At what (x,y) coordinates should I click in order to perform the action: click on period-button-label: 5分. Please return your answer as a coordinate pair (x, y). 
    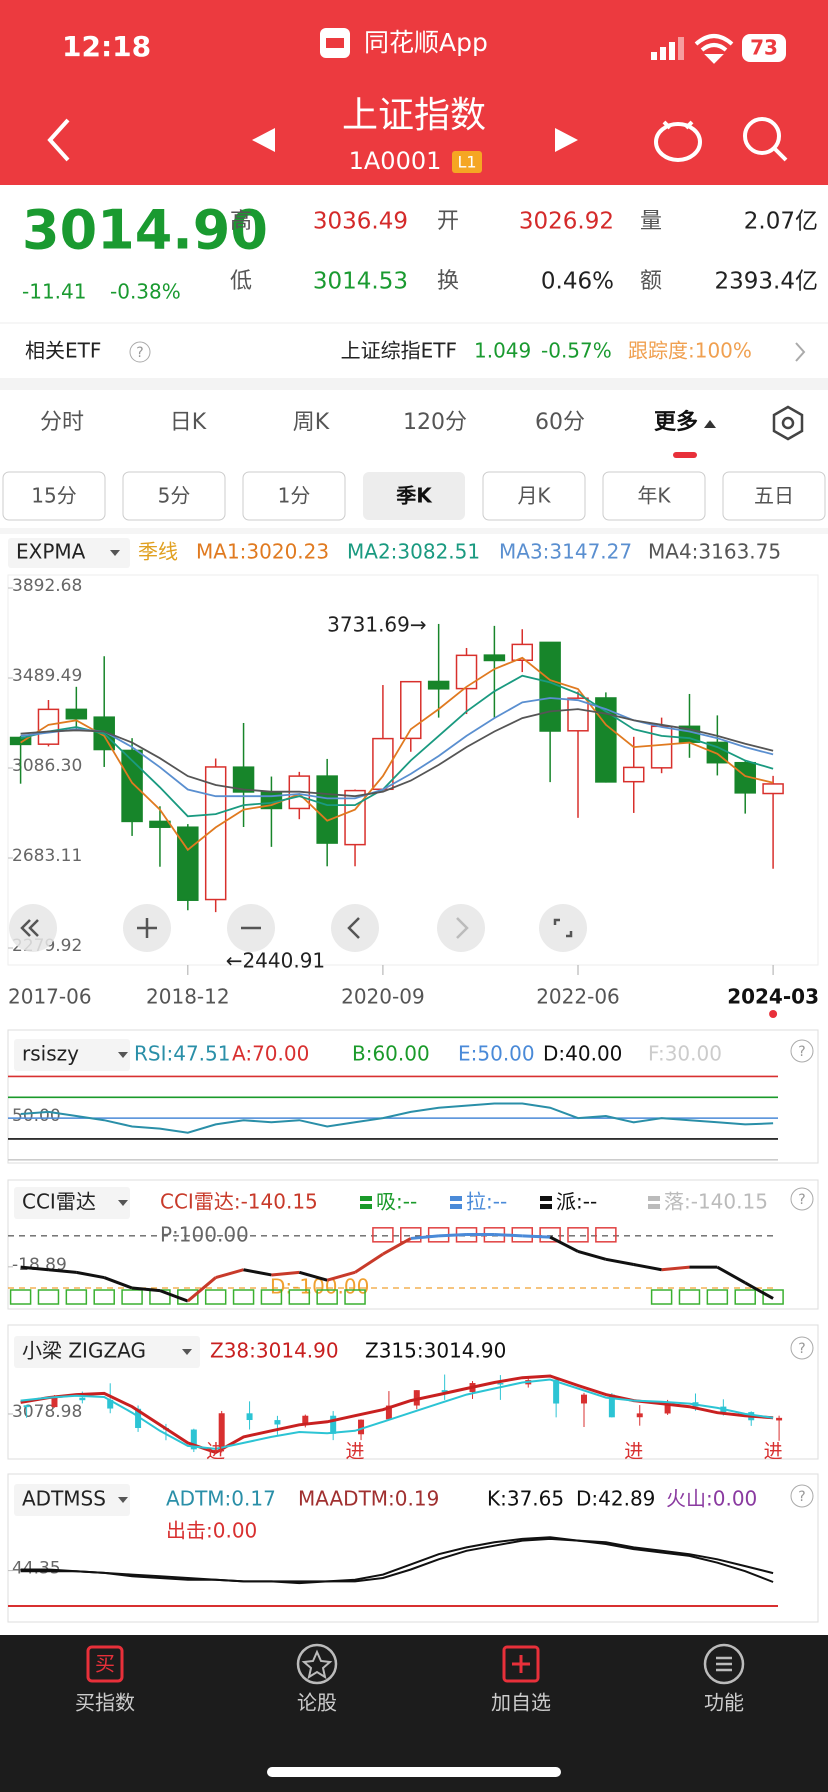
    Looking at the image, I should click on (174, 496).